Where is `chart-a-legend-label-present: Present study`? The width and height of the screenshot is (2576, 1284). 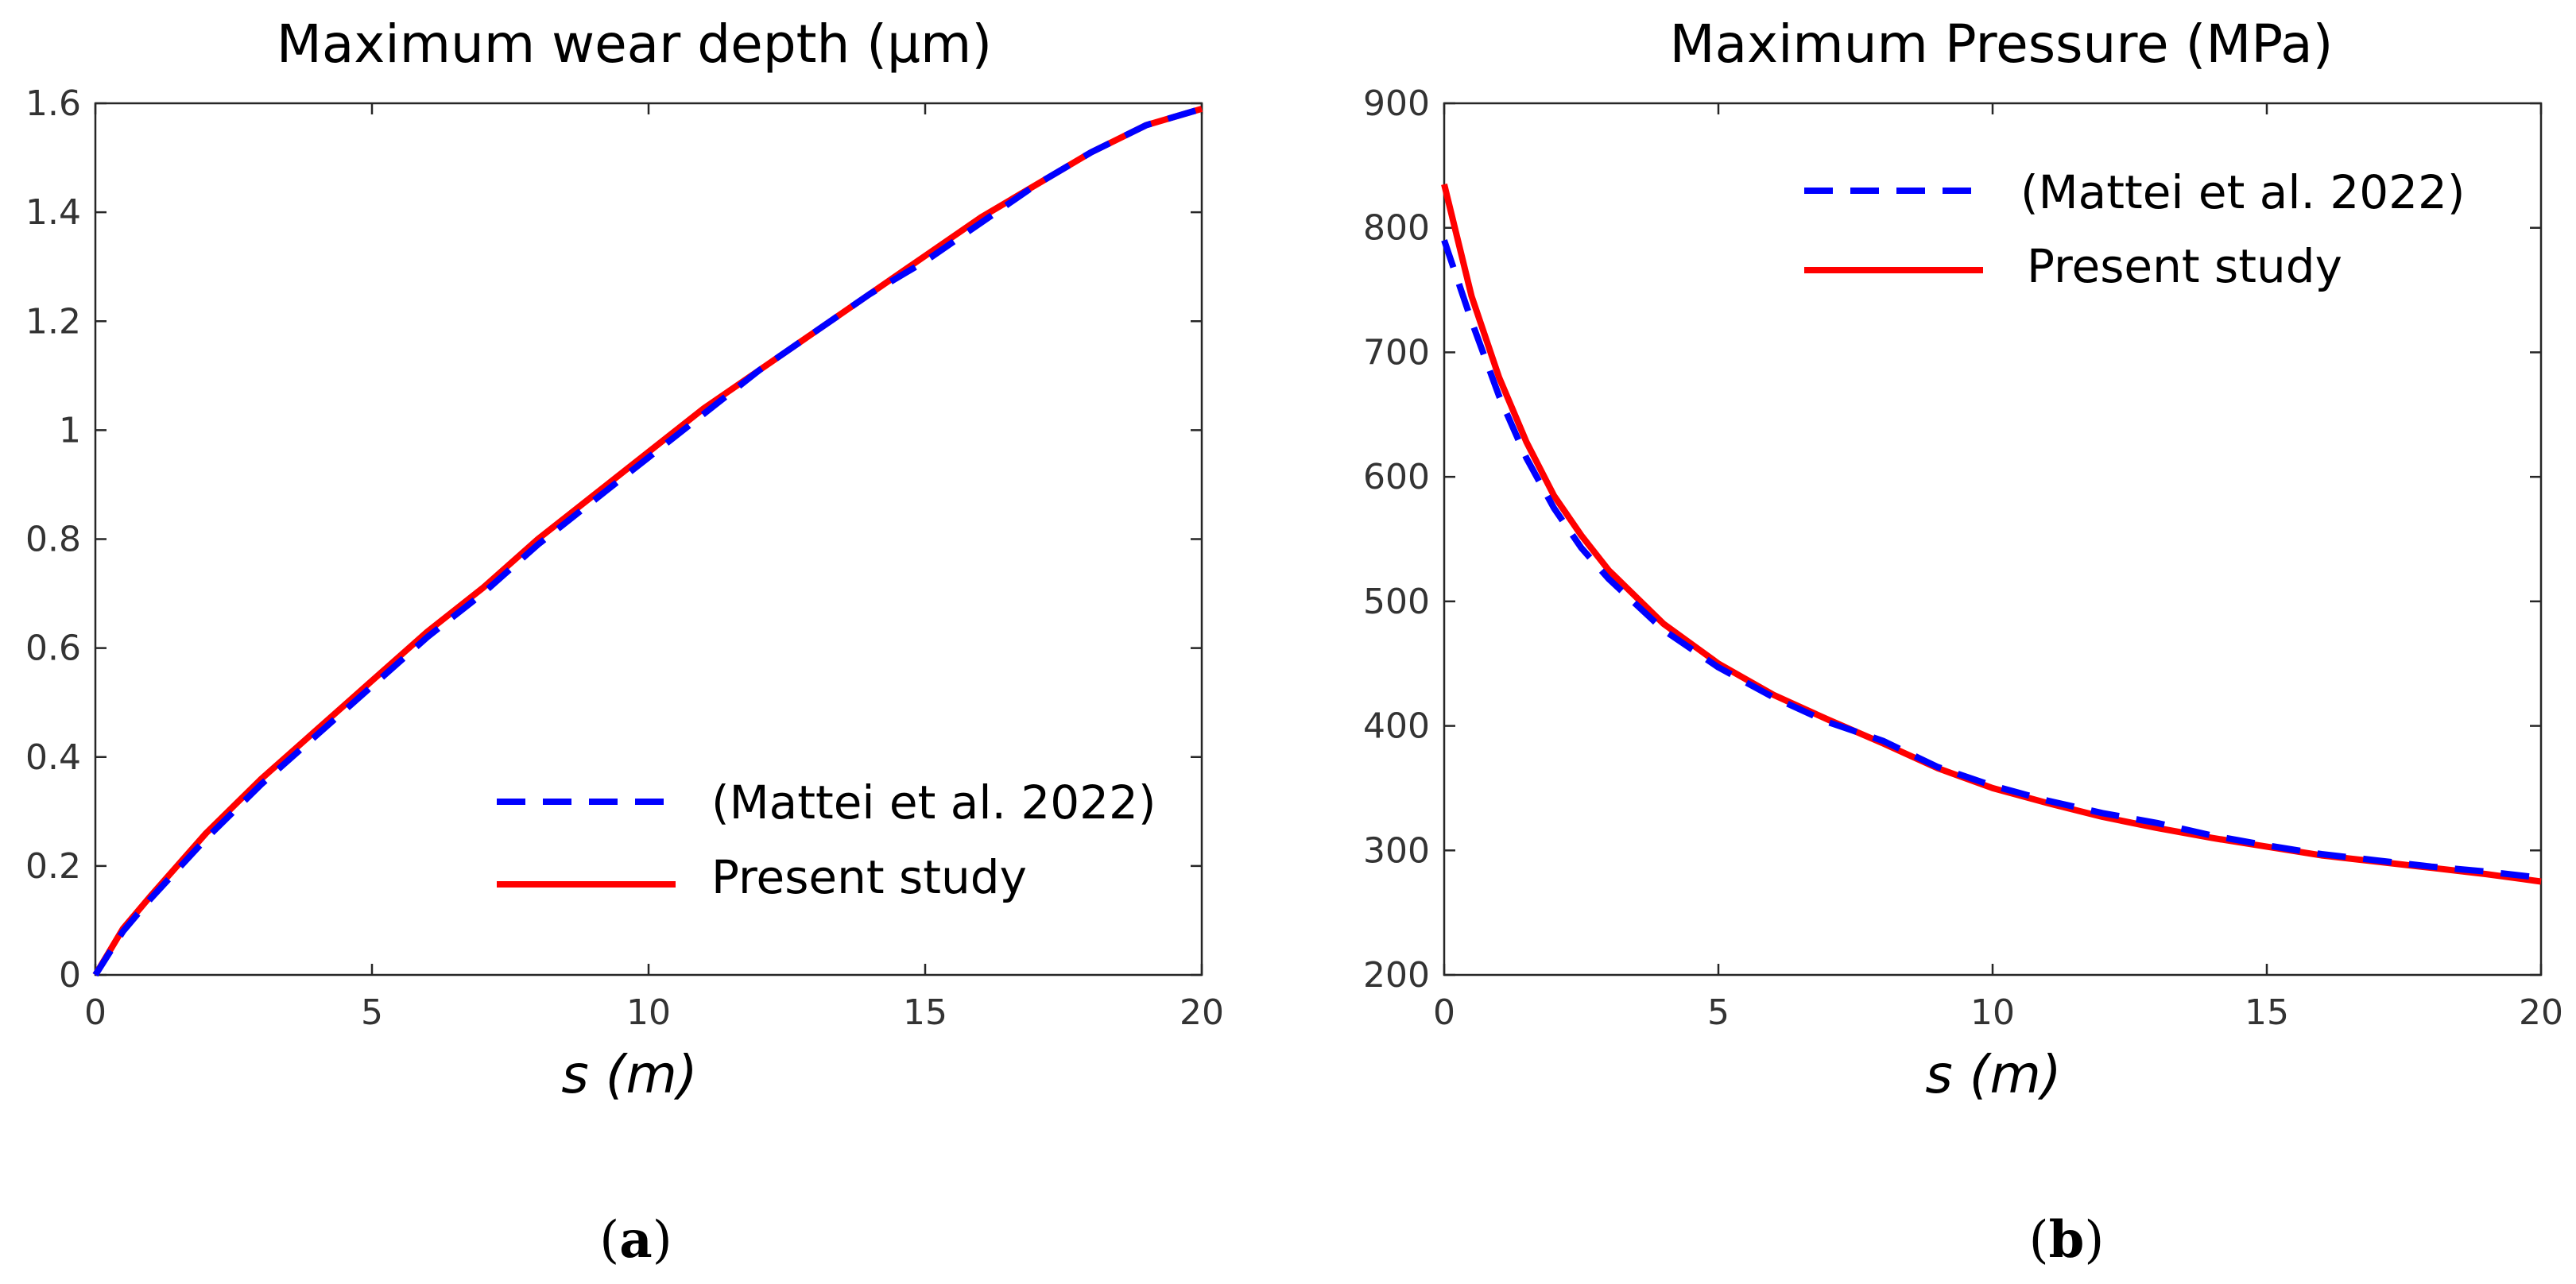
chart-a-legend-label-present: Present study is located at coordinates (869, 877).